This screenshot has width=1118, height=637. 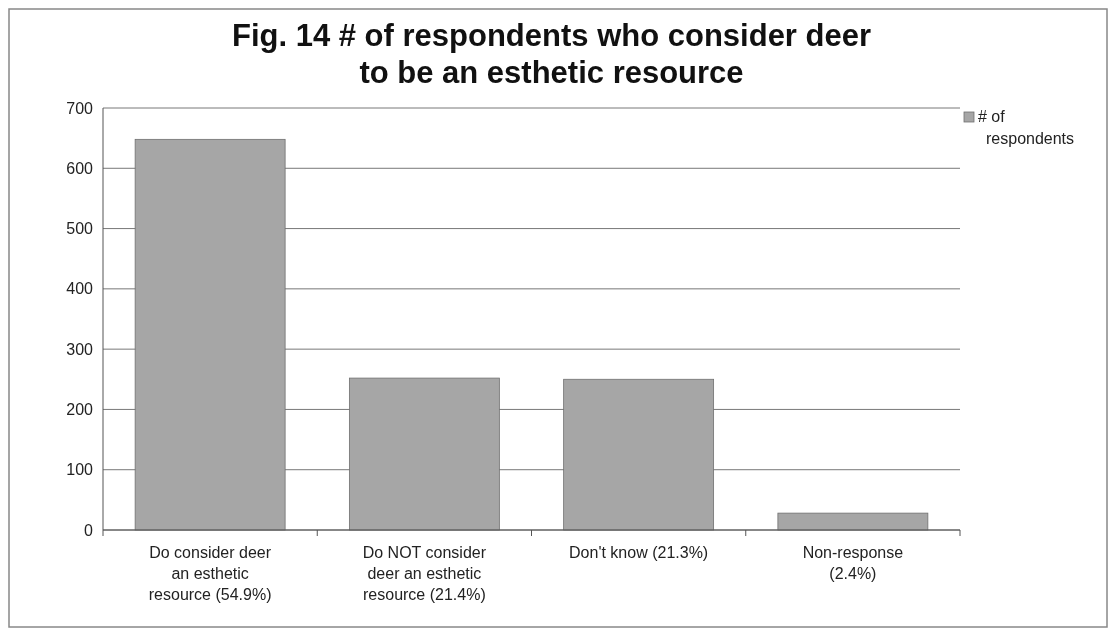 I want to click on x-tick-label: Don't know (21.3%), so click(x=639, y=552).